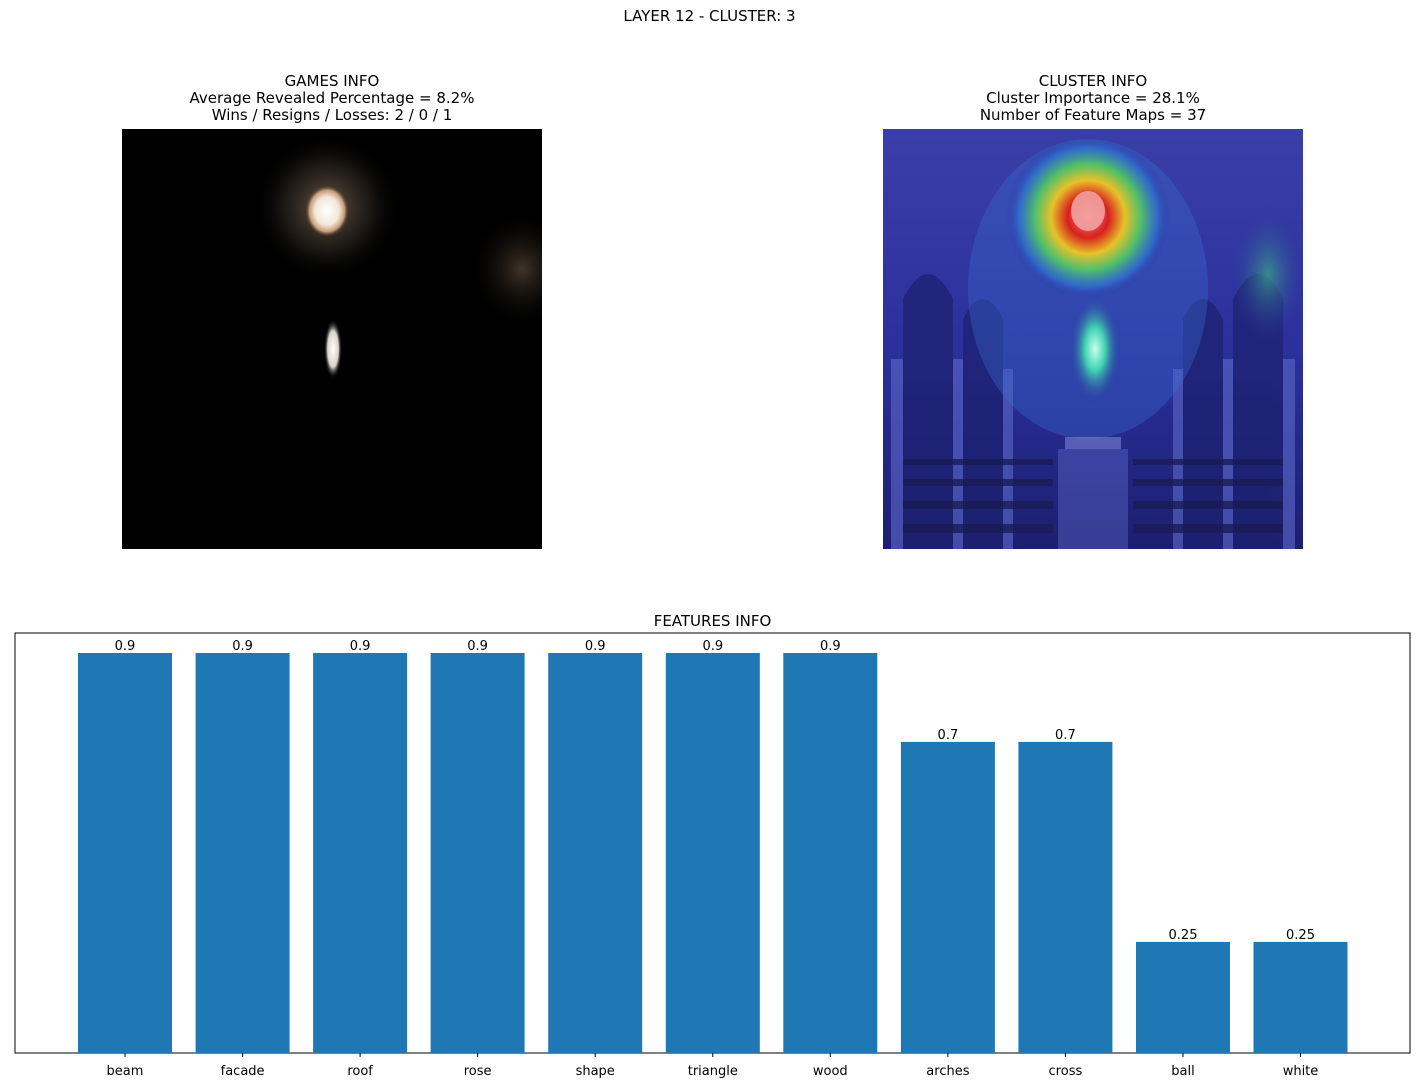 Image resolution: width=1419 pixels, height=1087 pixels. I want to click on value-label-white: 0.25, so click(1300, 935).